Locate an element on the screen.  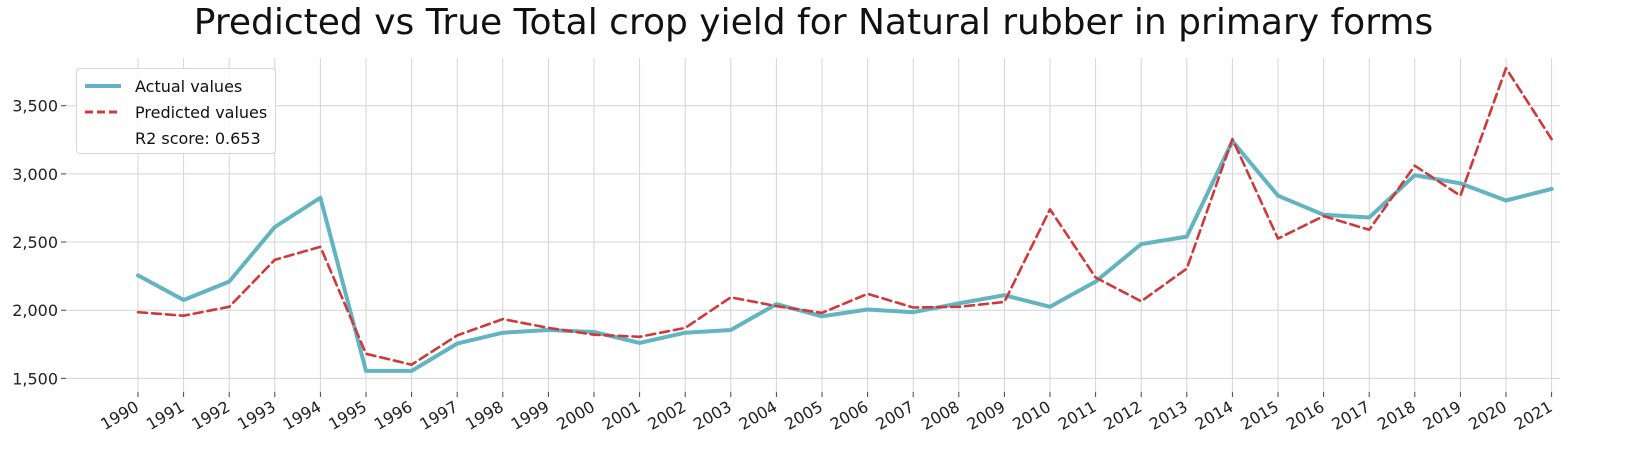
x-tick-label: 2004 is located at coordinates (758, 415).